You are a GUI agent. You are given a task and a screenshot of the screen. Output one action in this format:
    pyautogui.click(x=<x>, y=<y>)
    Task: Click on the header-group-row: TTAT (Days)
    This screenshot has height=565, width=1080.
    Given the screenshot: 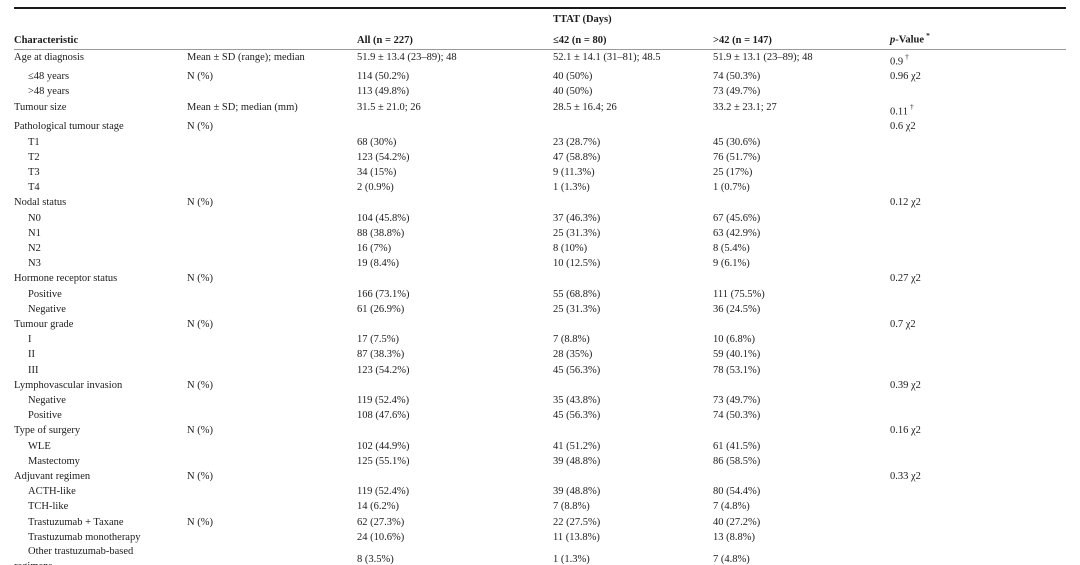 What is the action you would take?
    pyautogui.click(x=540, y=18)
    